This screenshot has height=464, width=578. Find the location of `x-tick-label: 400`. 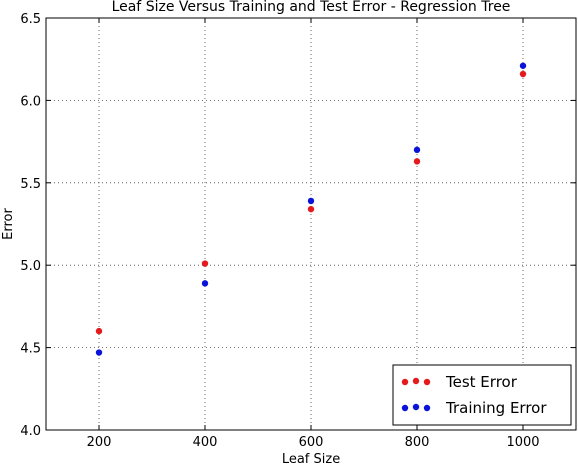

x-tick-label: 400 is located at coordinates (205, 442).